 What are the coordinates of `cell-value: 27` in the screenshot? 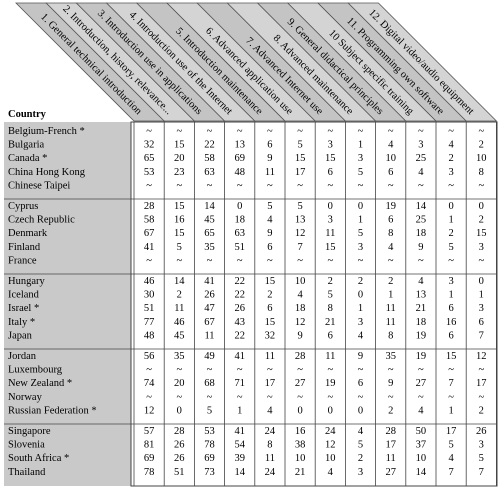 It's located at (390, 472).